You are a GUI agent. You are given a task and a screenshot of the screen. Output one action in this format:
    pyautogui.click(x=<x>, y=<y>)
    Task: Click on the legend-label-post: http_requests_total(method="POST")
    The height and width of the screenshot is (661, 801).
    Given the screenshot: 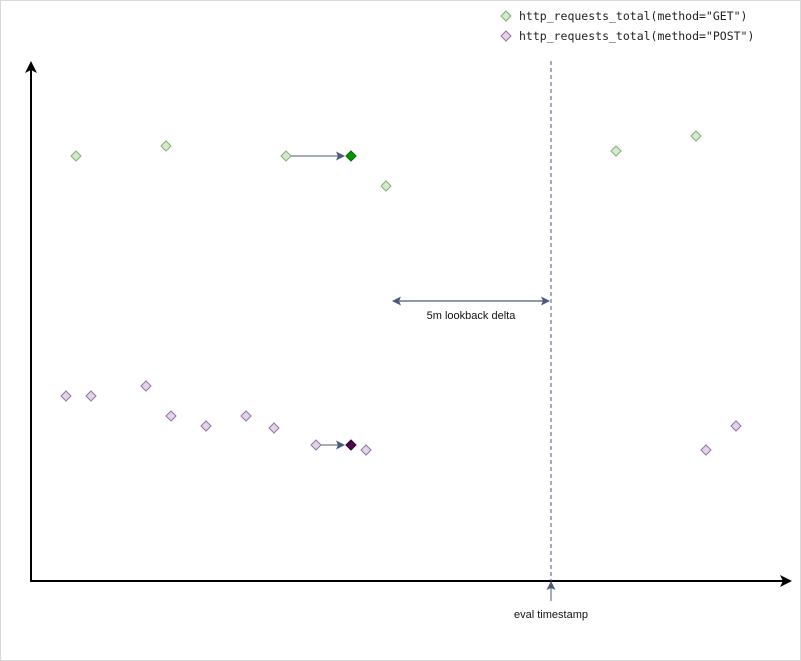 What is the action you would take?
    pyautogui.click(x=636, y=36)
    